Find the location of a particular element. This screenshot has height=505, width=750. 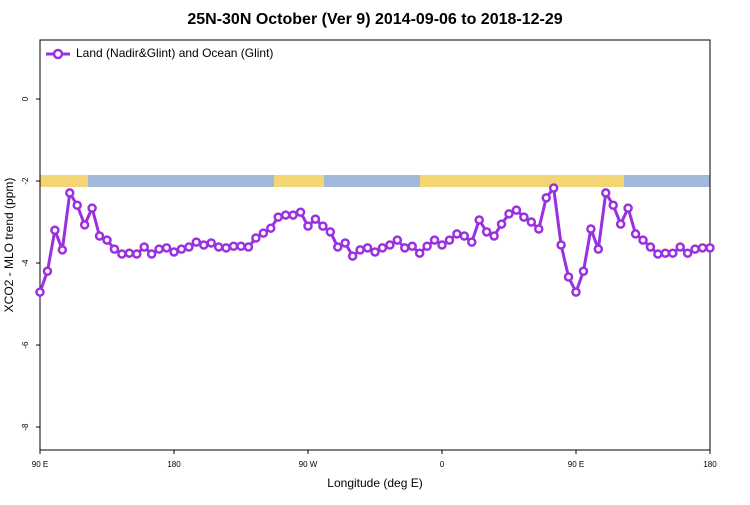

x-tick-label: 90 W is located at coordinates (308, 464).